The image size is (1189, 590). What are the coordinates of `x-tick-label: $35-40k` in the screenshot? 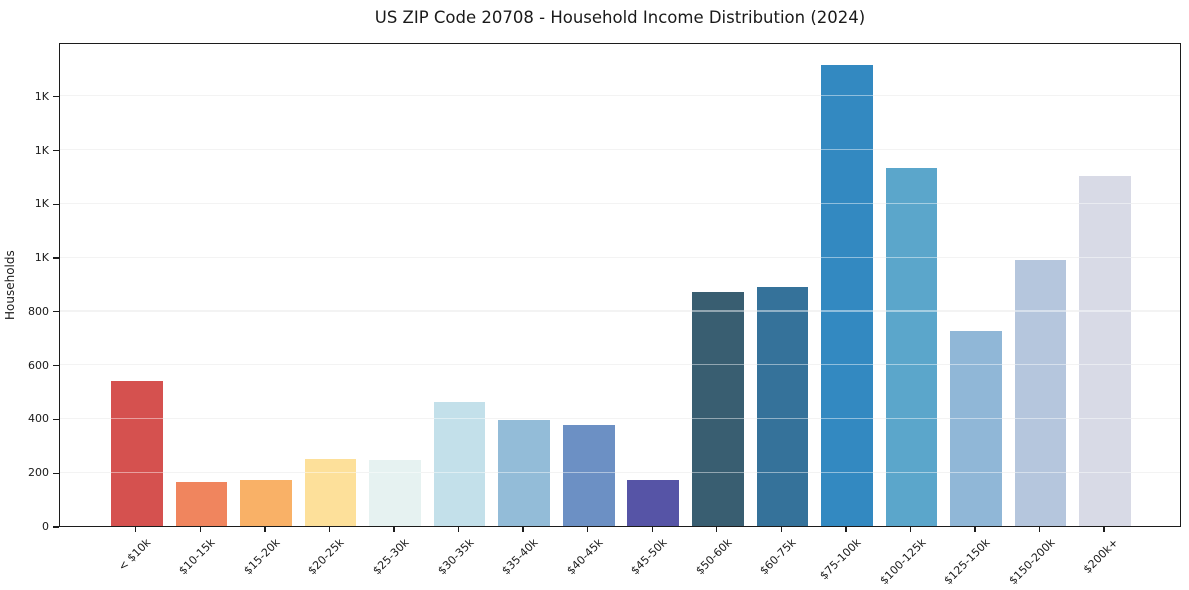 It's located at (520, 557).